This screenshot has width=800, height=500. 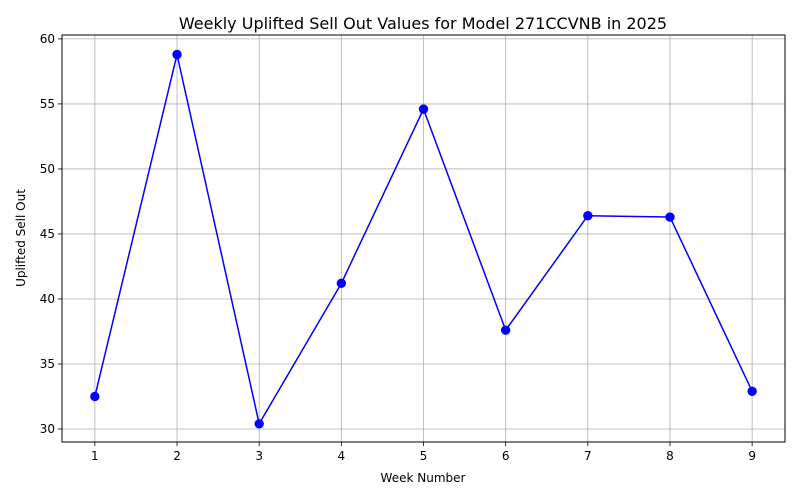 What do you see at coordinates (47, 429) in the screenshot?
I see `y-tick-label: 30` at bounding box center [47, 429].